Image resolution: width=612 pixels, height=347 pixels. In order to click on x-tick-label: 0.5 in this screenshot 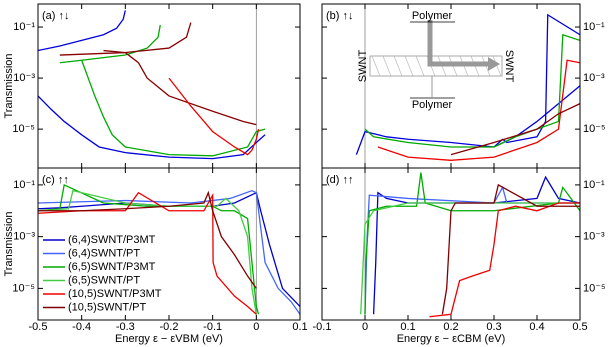, I will do `click(579, 327)`.